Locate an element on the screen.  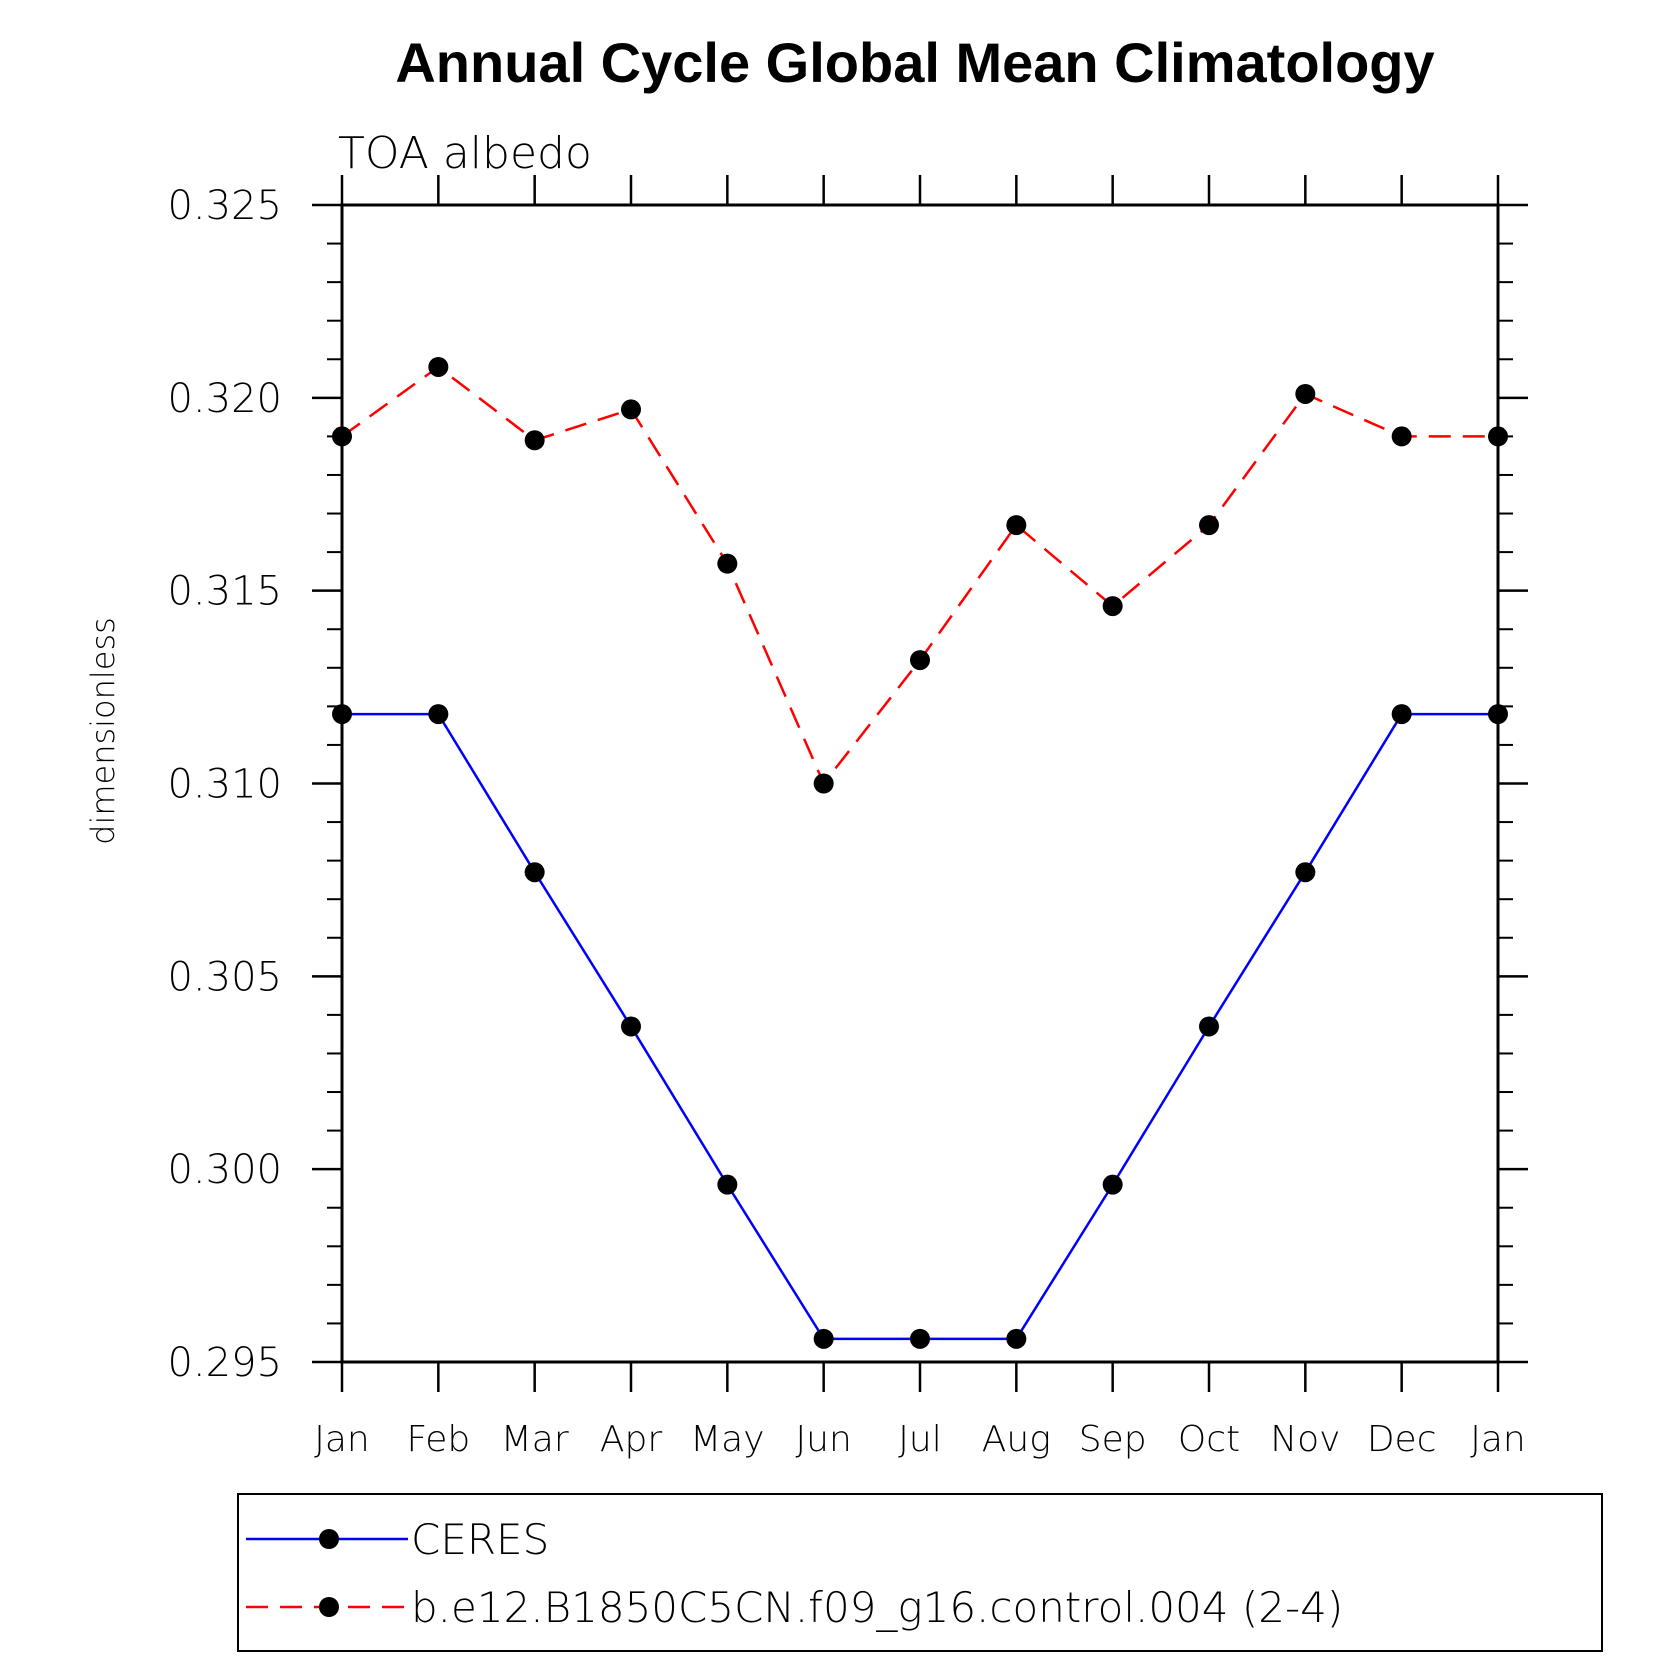
chart-subtitle: TOA albedo is located at coordinates (465, 153).